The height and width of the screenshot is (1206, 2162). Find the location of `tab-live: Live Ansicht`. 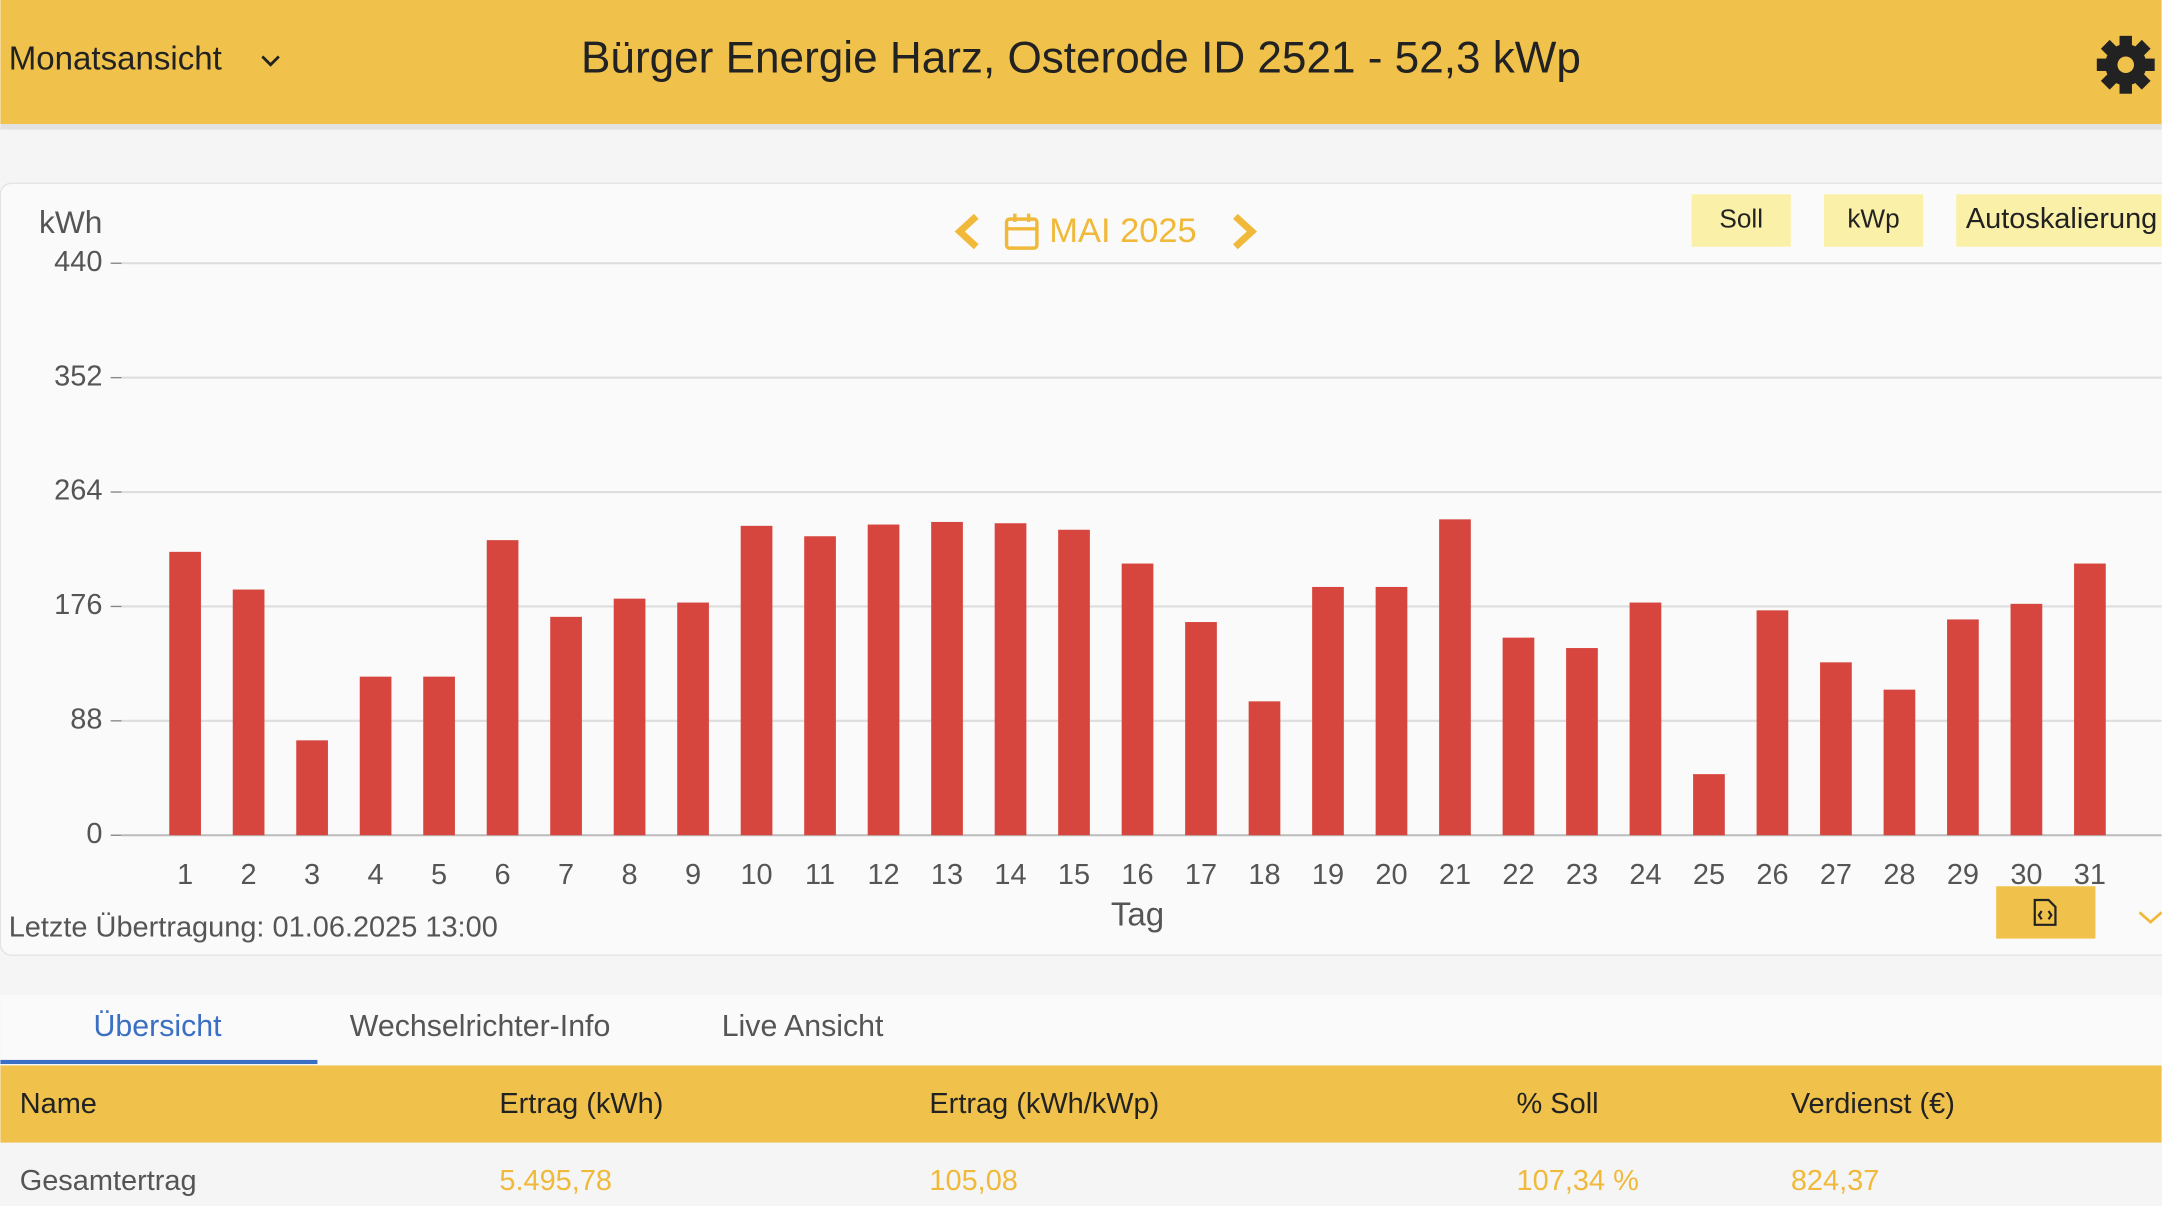

tab-live: Live Ansicht is located at coordinates (803, 1026).